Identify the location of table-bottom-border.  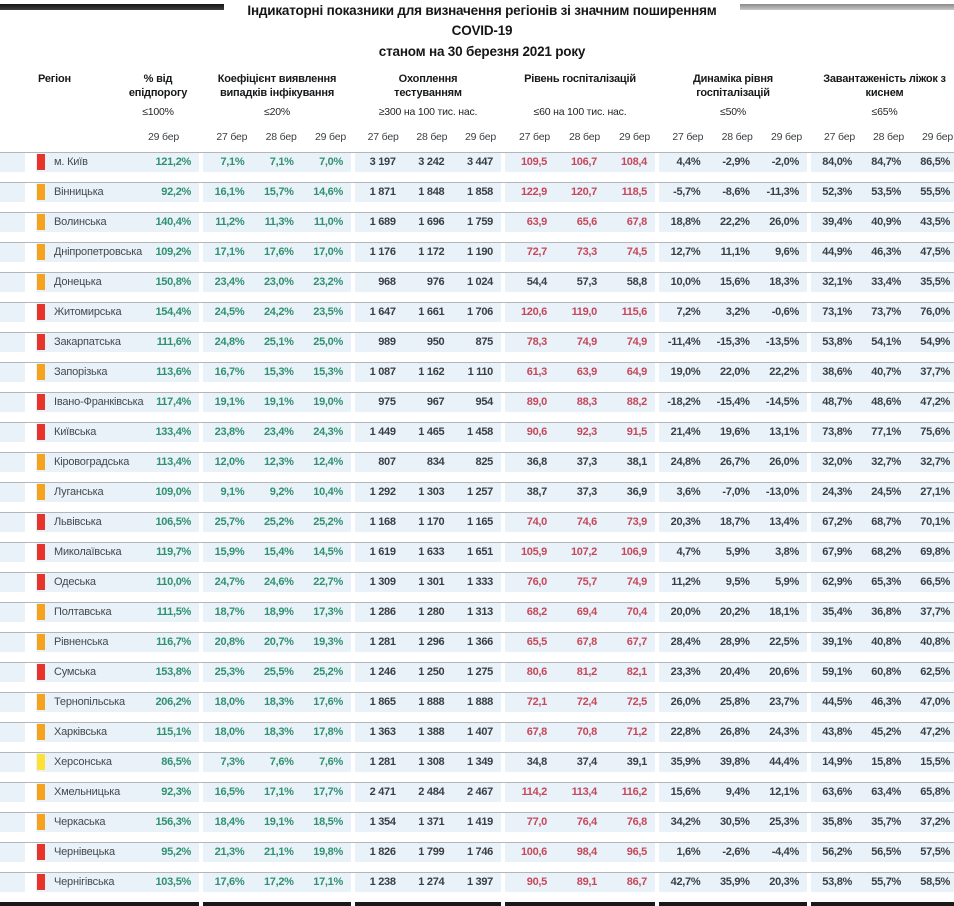
(477, 903).